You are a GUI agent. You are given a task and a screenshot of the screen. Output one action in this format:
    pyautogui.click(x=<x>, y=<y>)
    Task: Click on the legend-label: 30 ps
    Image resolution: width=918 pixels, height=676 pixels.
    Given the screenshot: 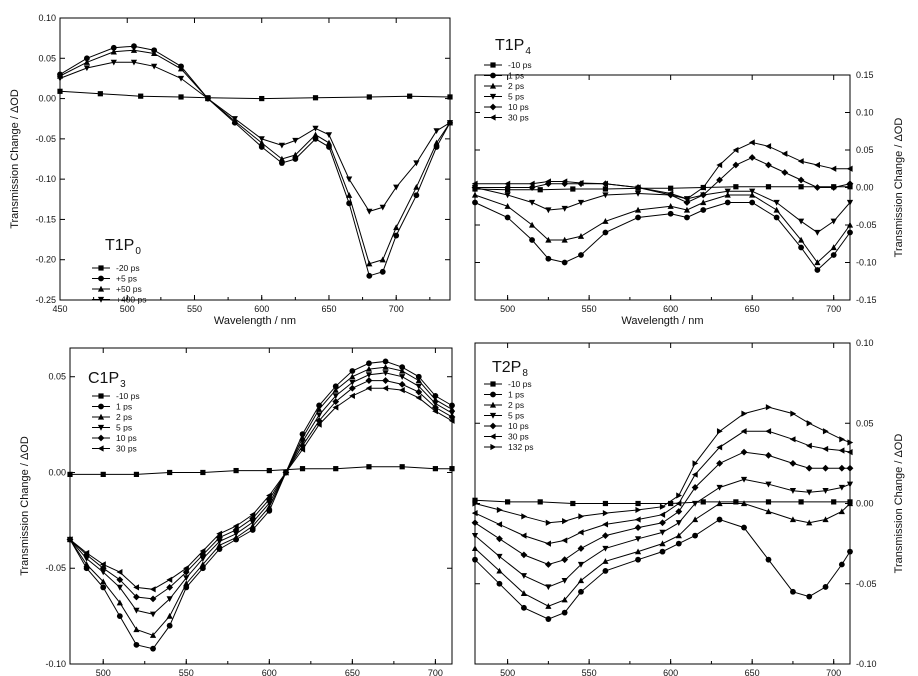 What is the action you would take?
    pyautogui.click(x=126, y=449)
    